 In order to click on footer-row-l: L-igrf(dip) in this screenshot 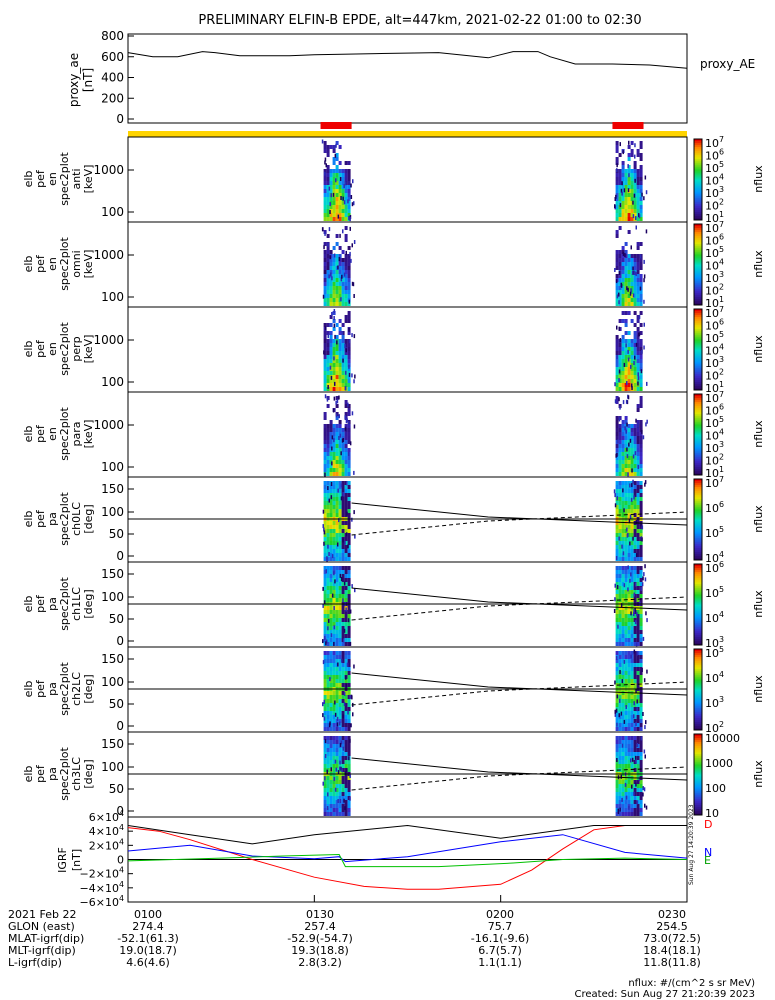, I will do `click(35, 962)`.